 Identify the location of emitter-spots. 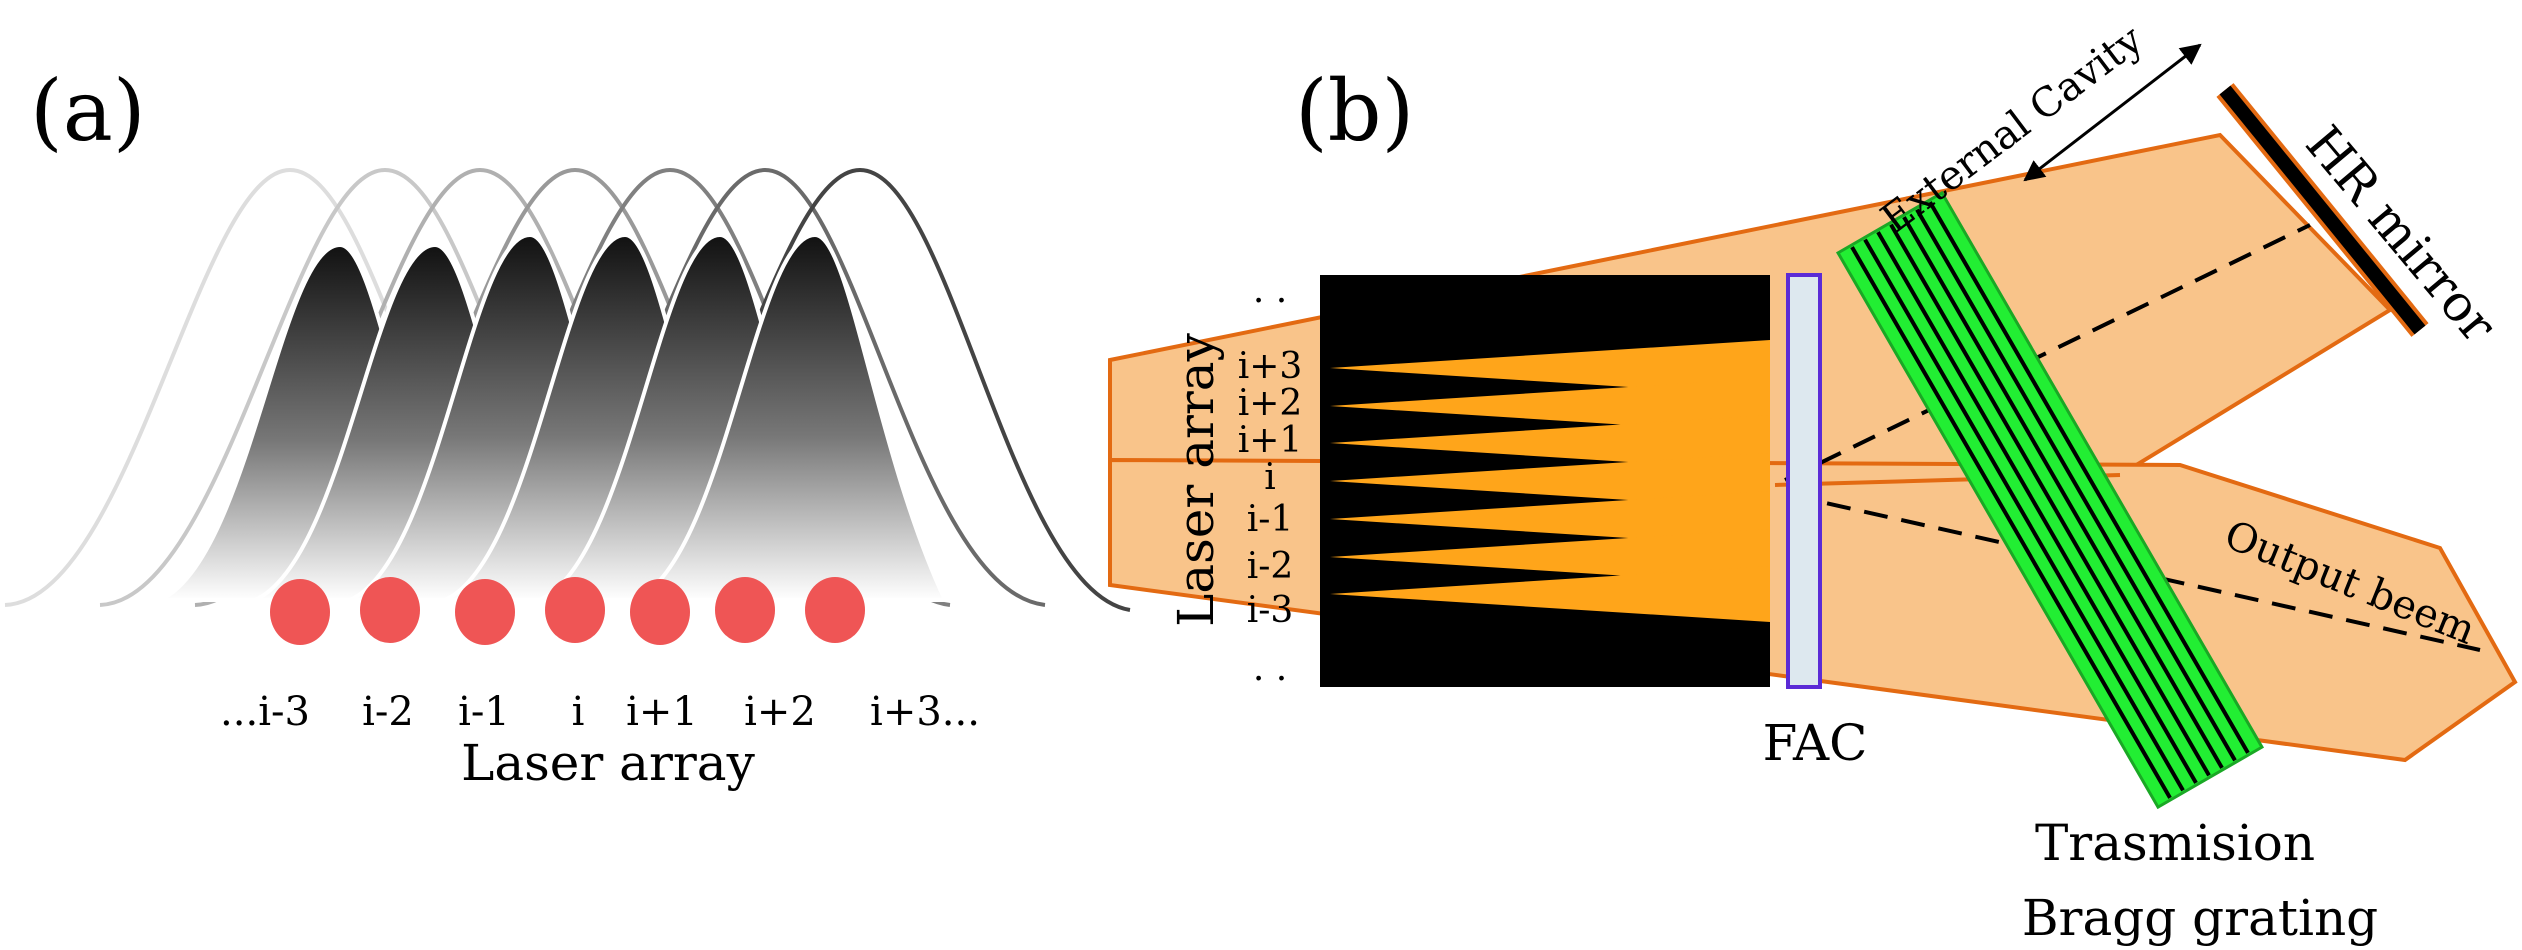
(567, 611).